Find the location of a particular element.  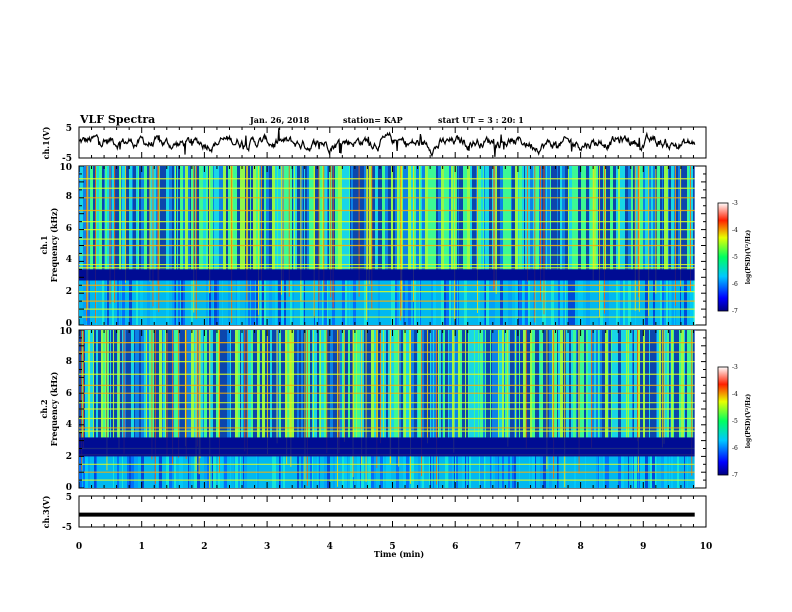

ch2-colorbar-tick: -4 is located at coordinates (735, 394).